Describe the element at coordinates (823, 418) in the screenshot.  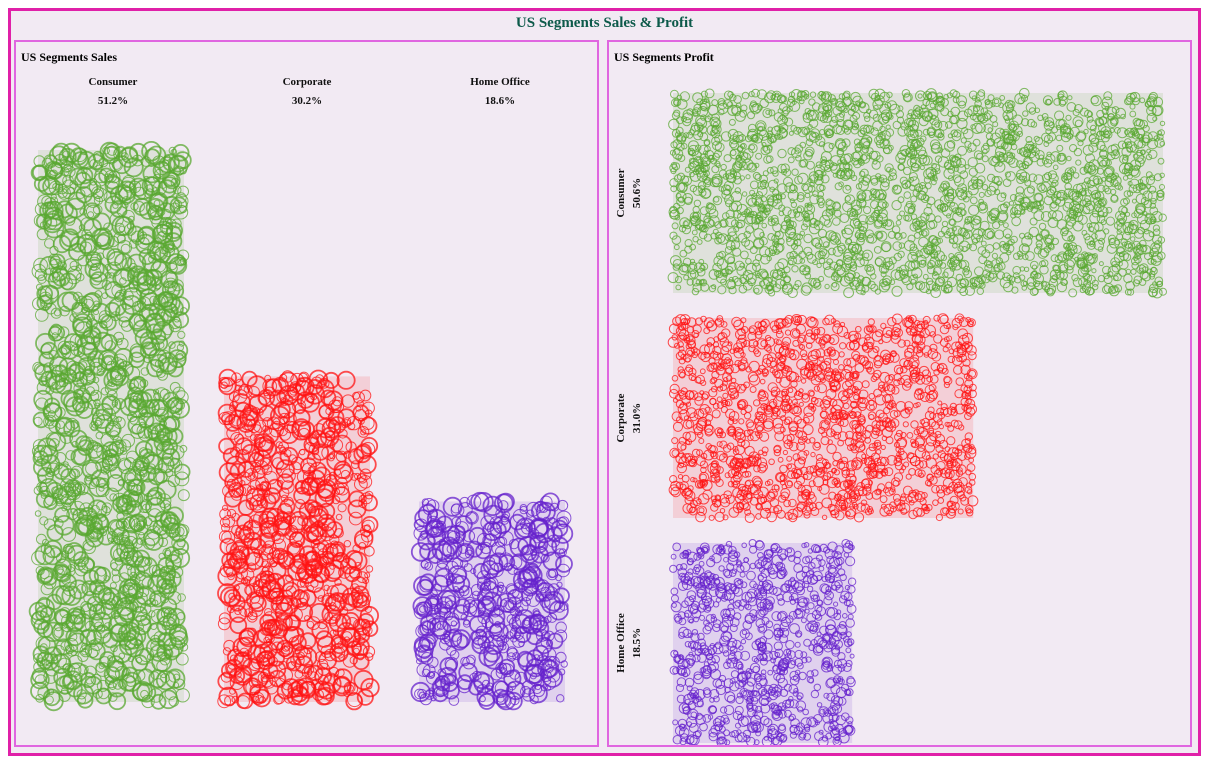
I see `profit-bar-corporate` at that location.